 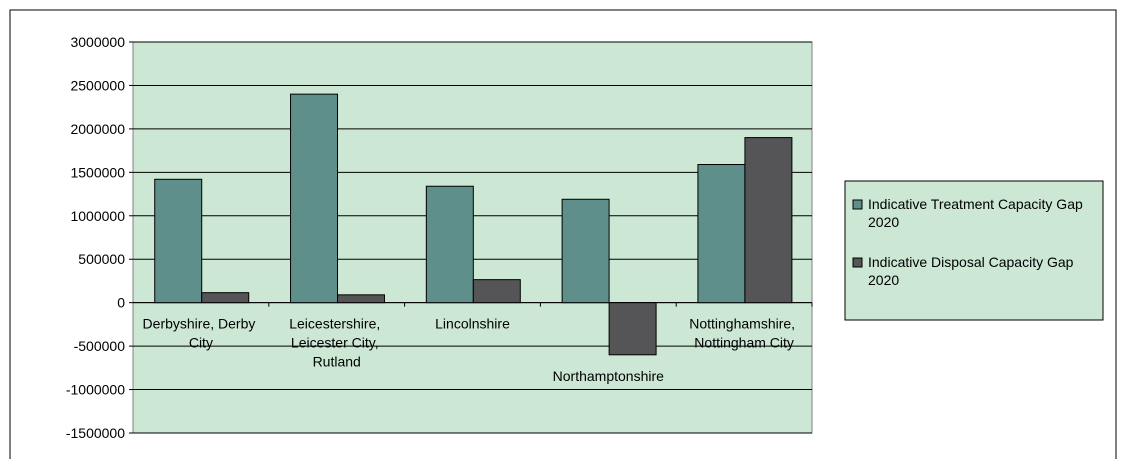 I want to click on y-tick-label: 500000, so click(x=101, y=259).